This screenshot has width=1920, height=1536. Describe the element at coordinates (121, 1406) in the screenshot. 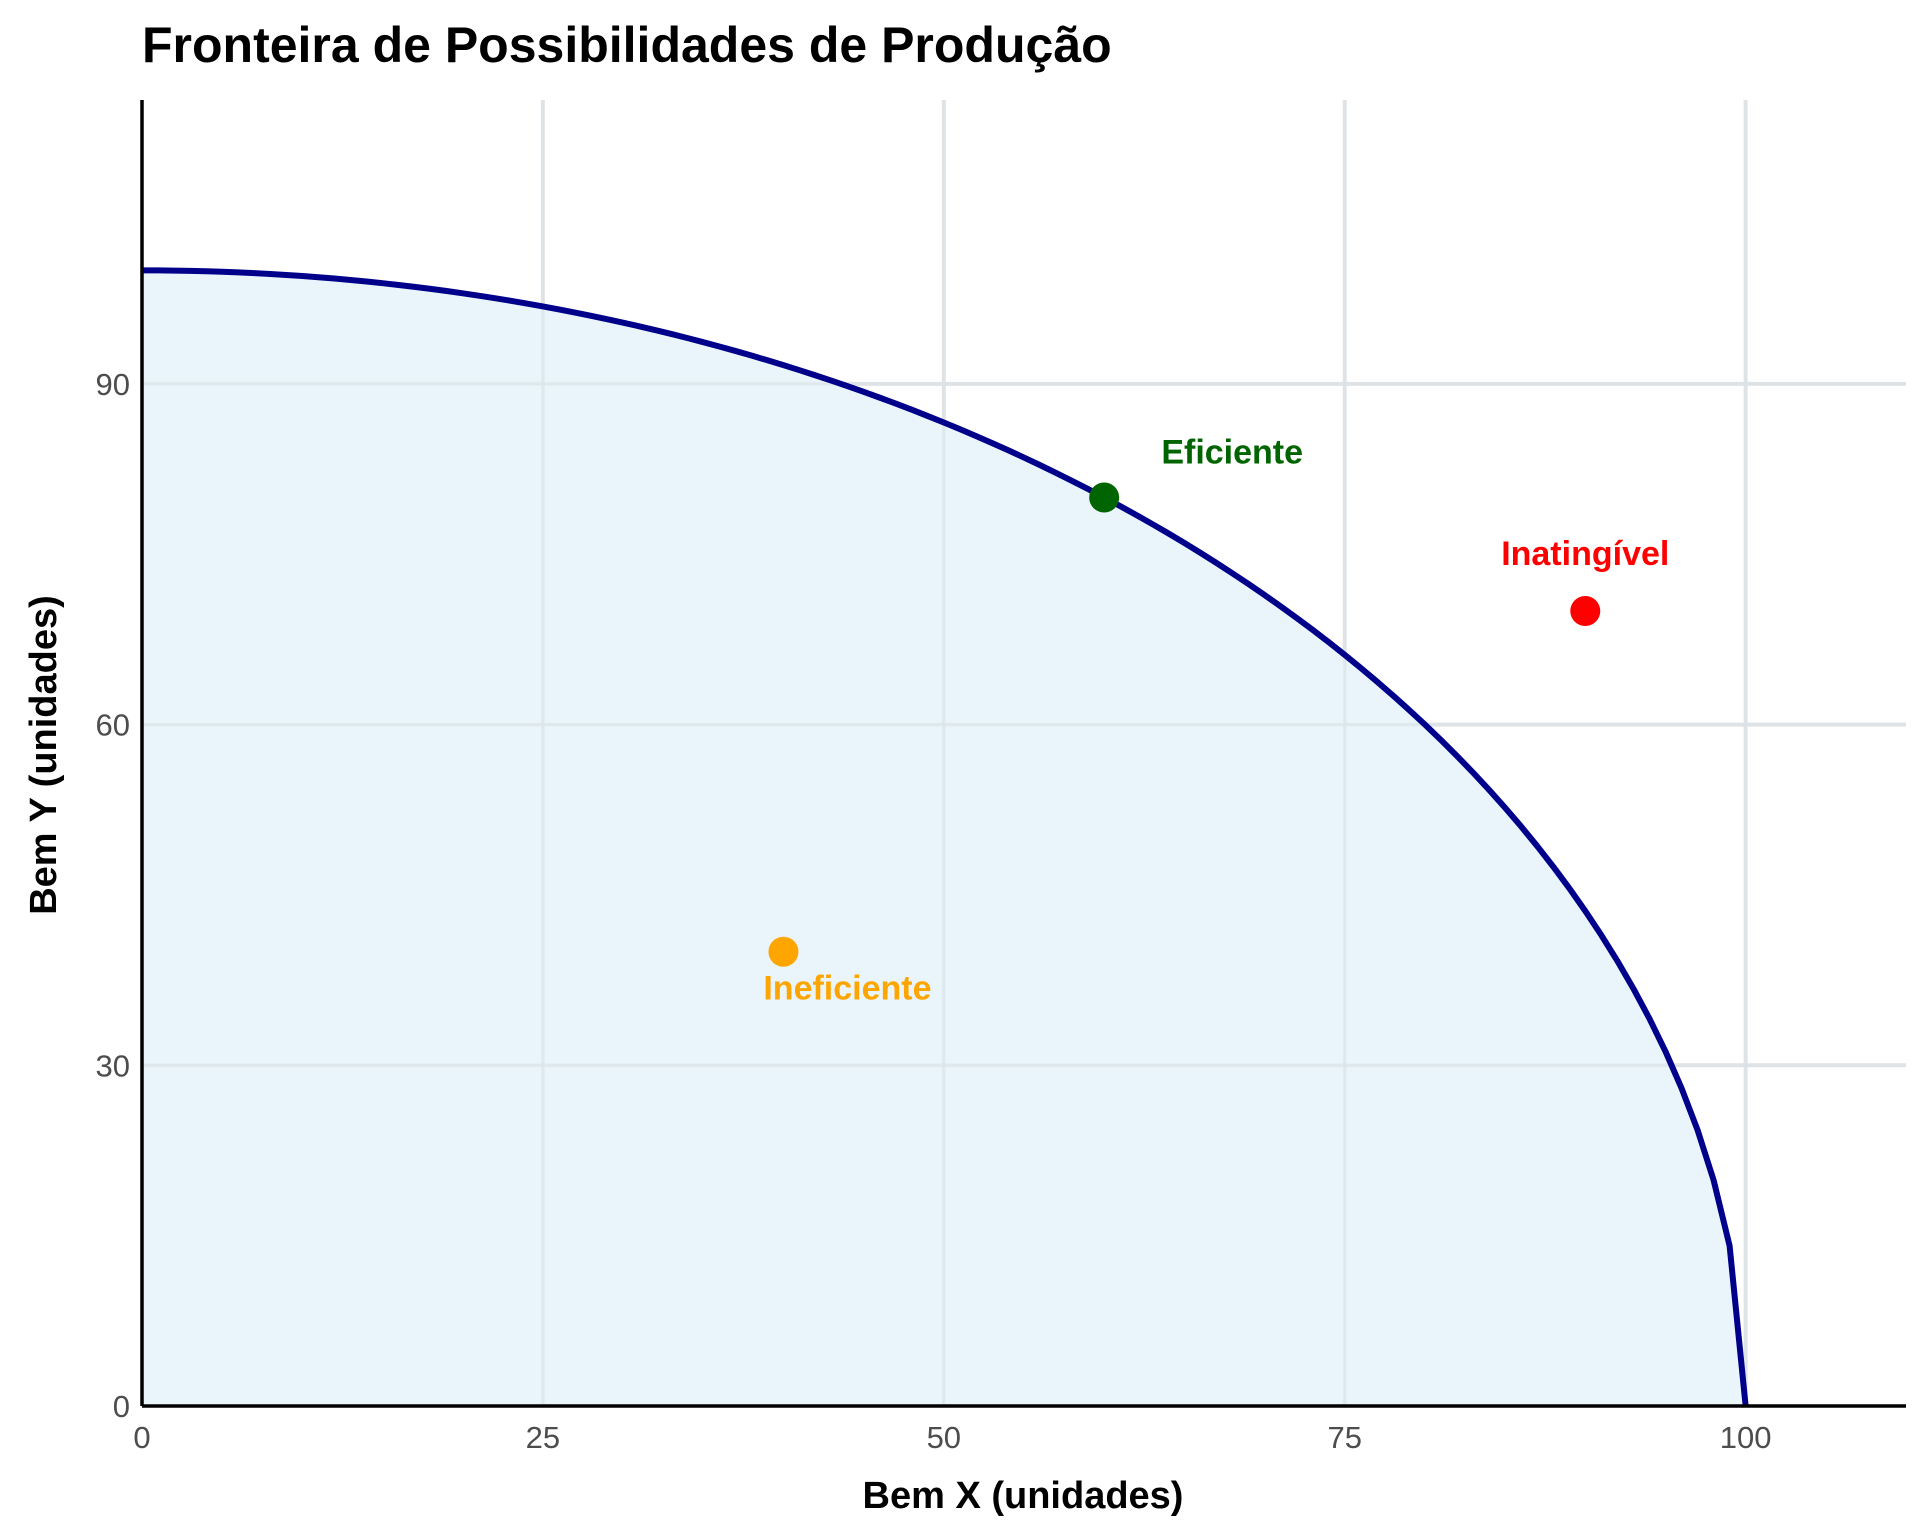

I see `y-tick-label-0: 0` at that location.